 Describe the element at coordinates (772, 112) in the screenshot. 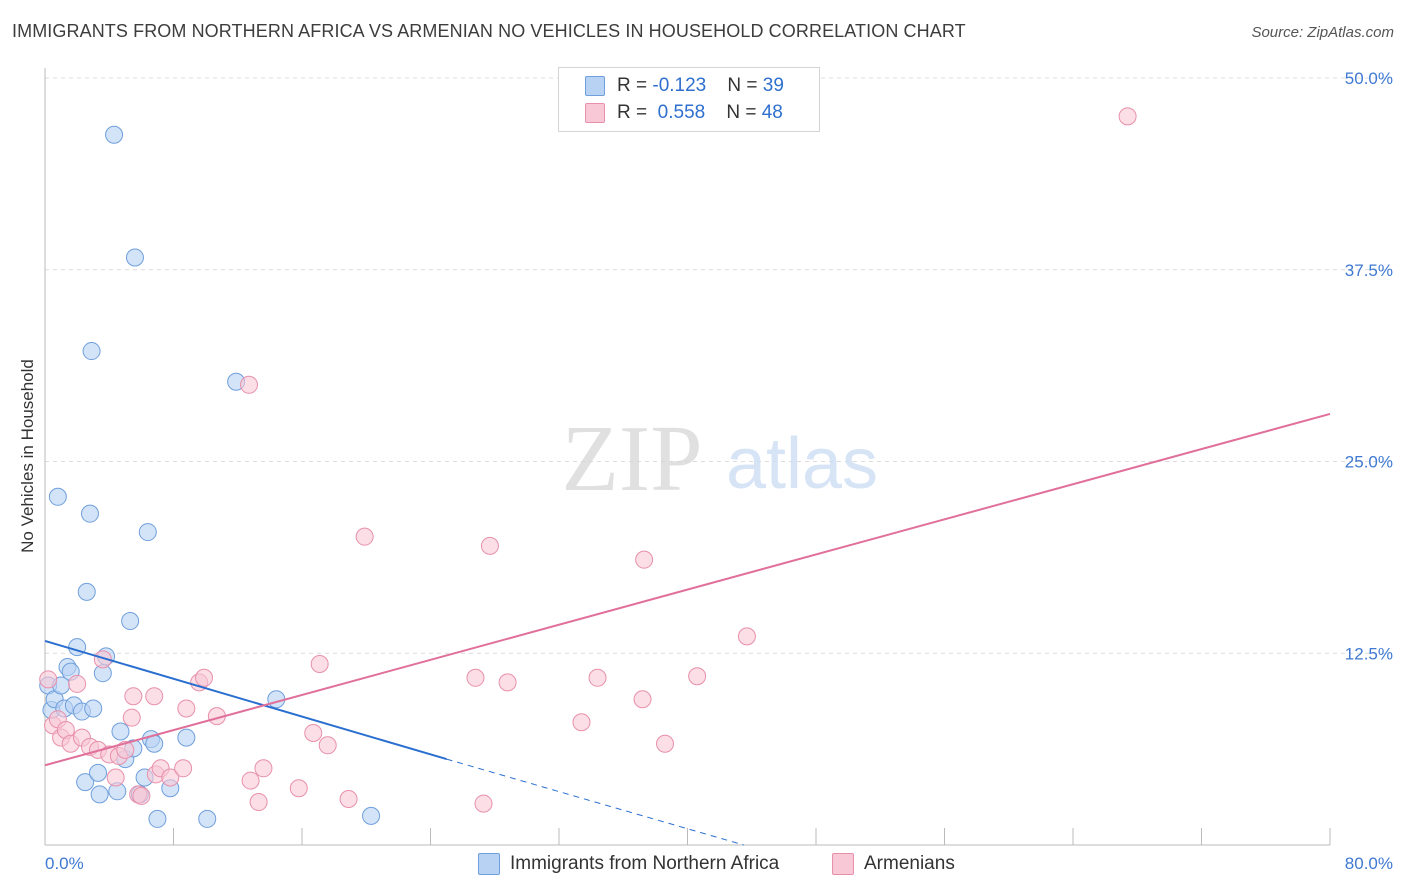

I see `legend-n-value: 48` at that location.